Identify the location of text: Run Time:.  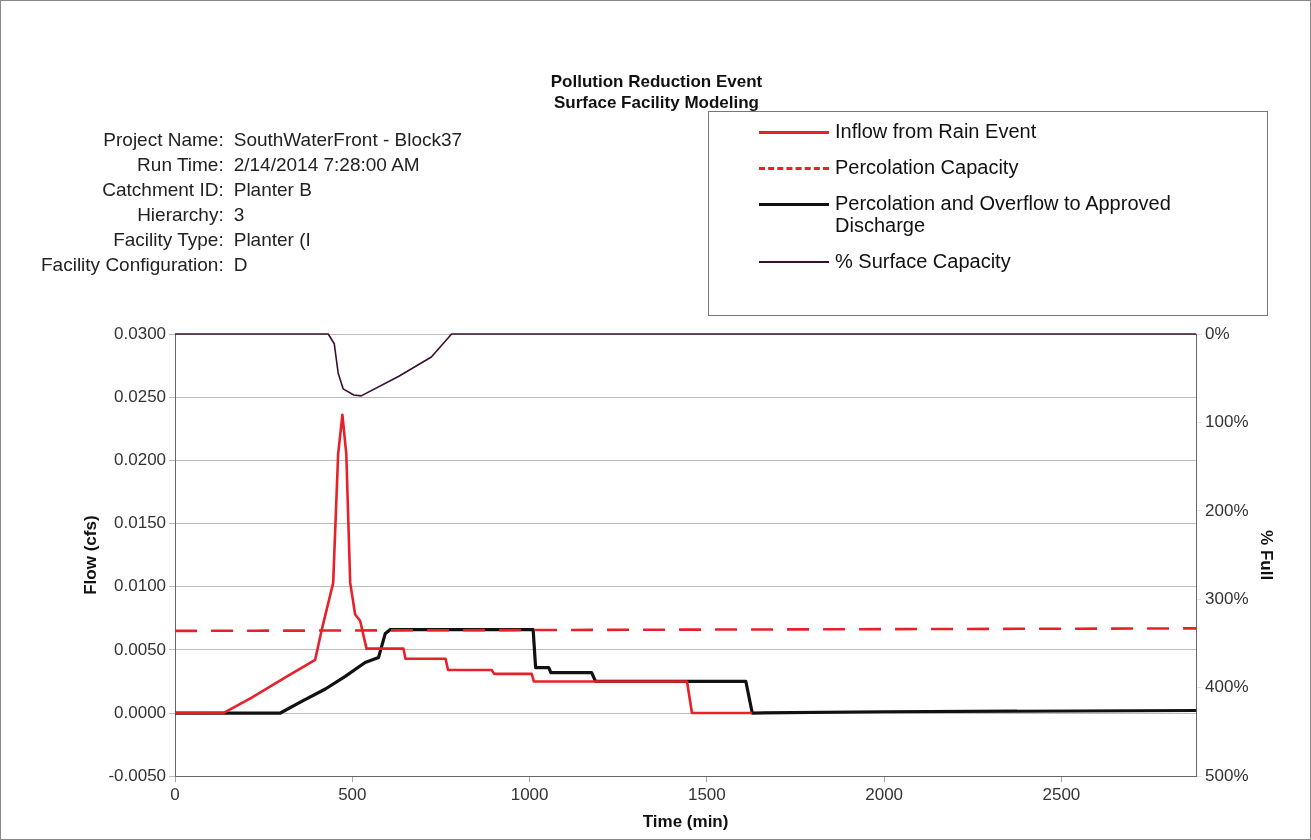
(180, 165).